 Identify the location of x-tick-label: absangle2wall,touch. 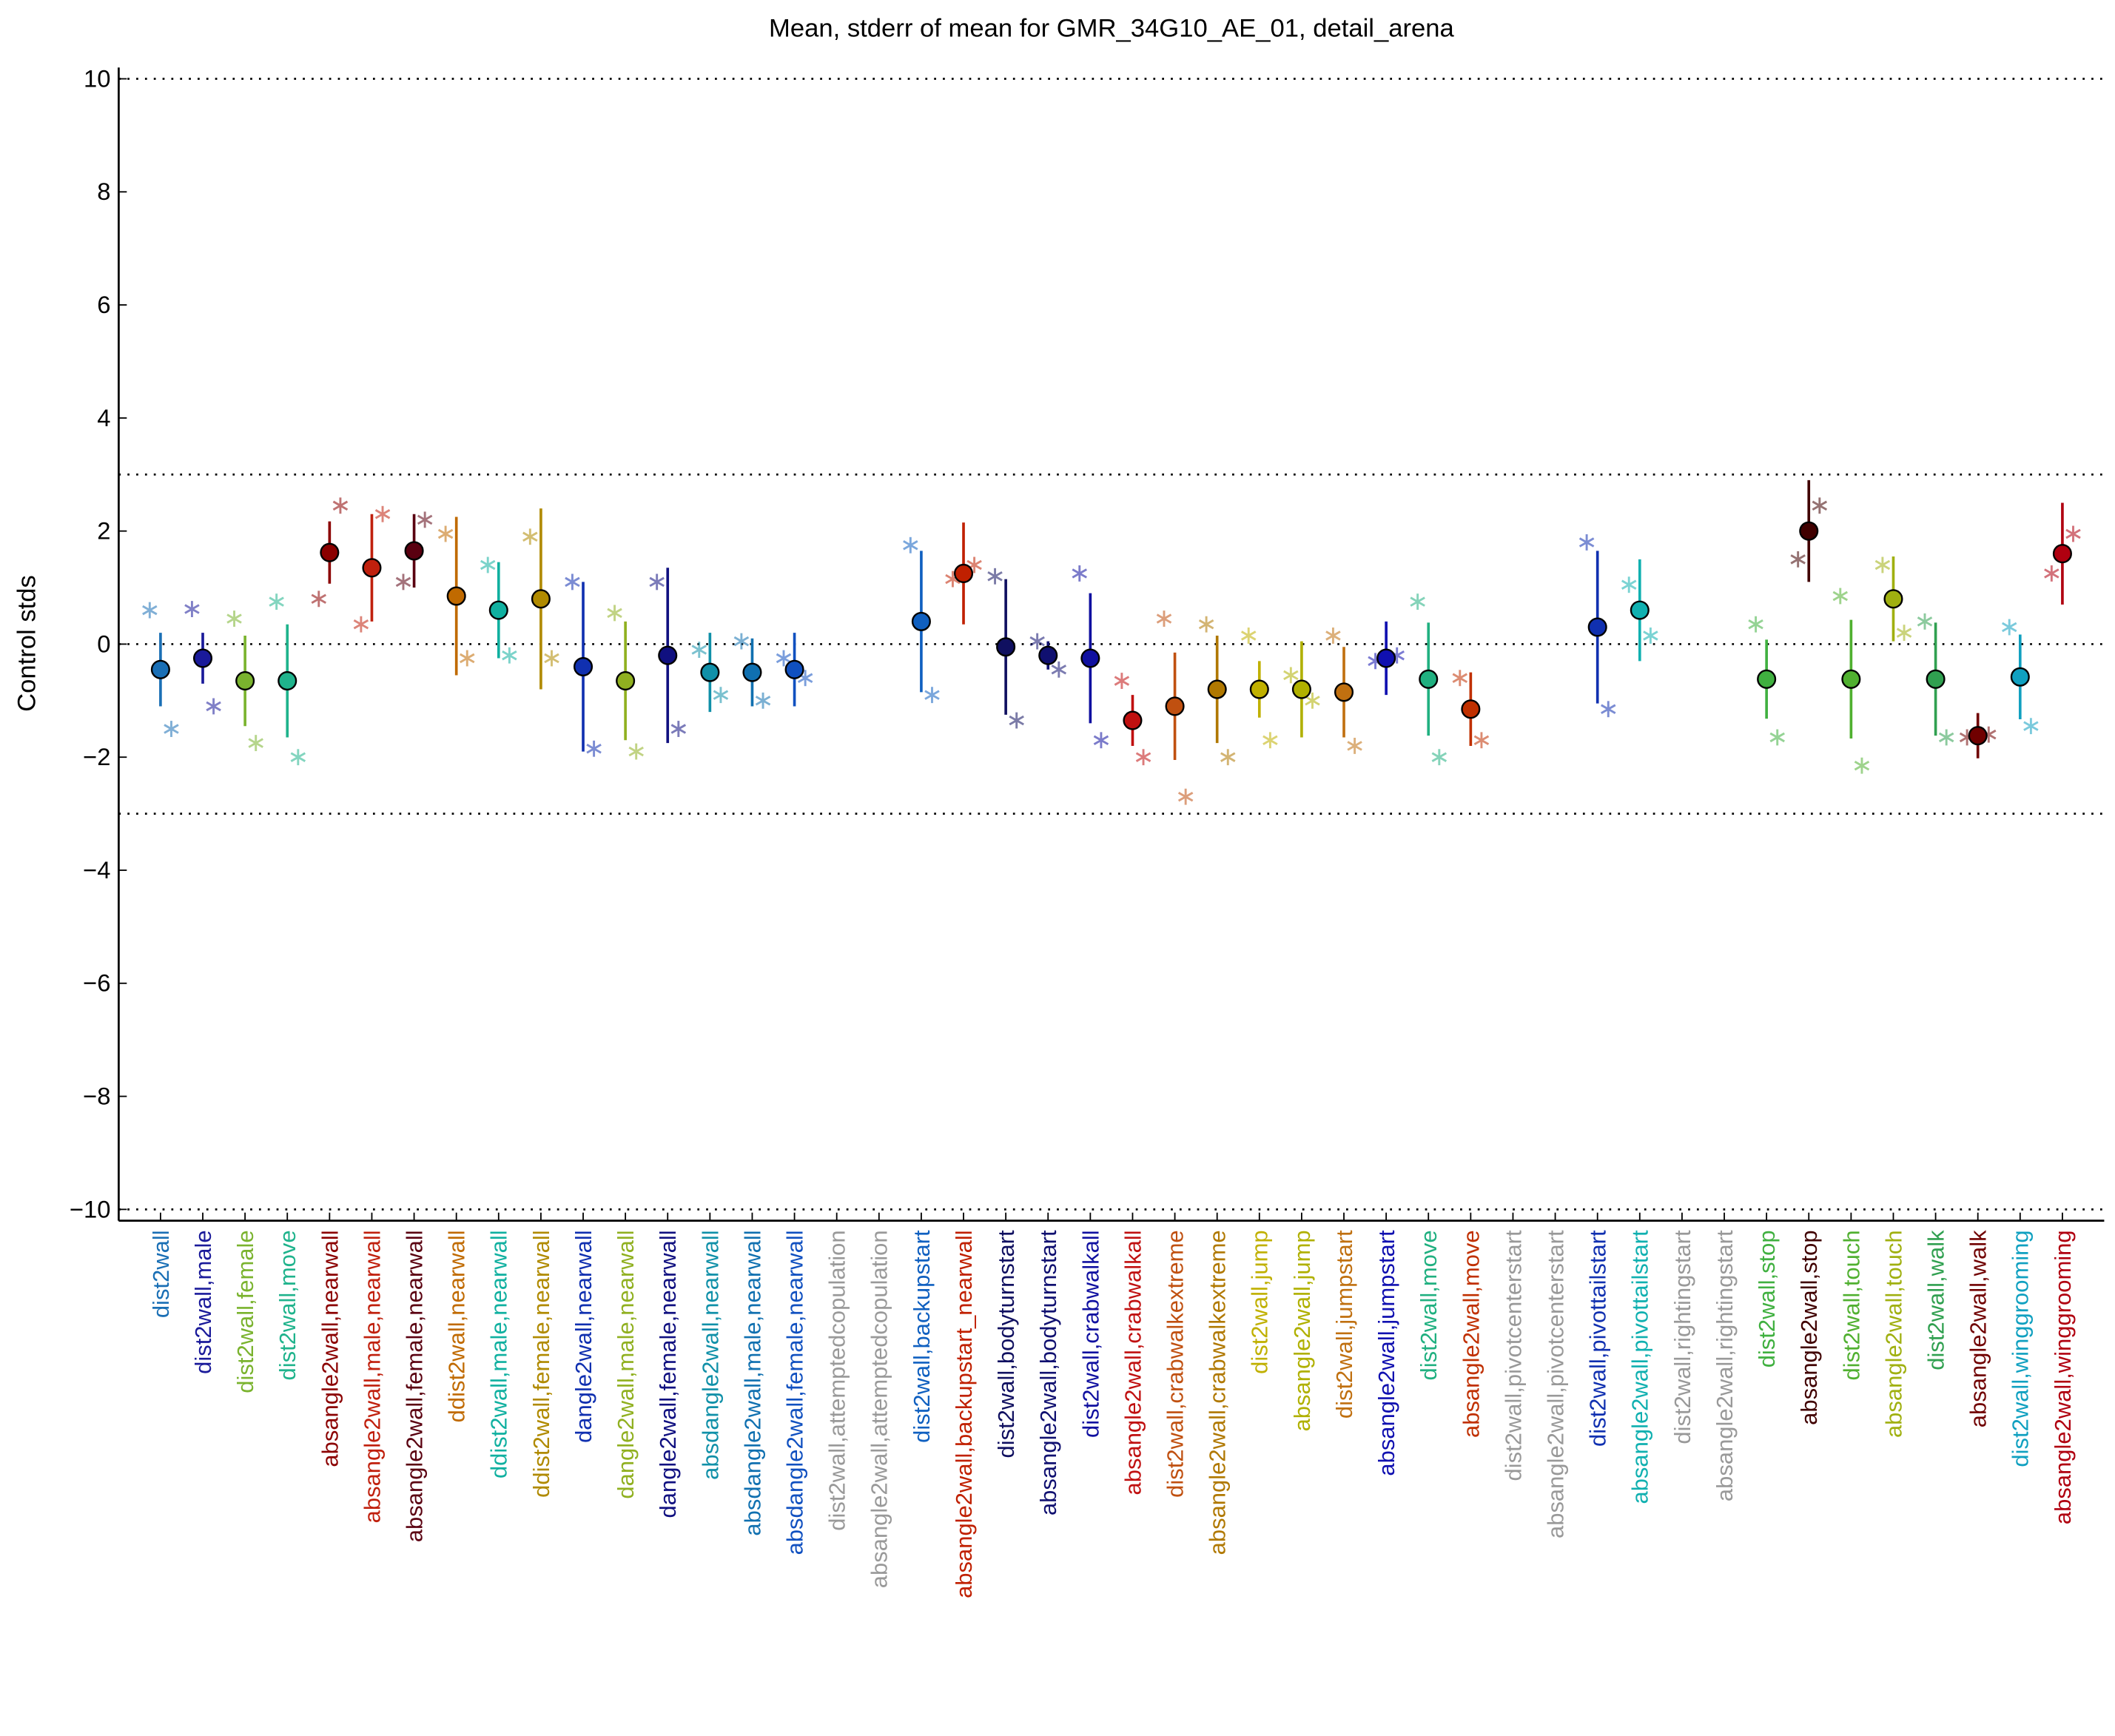
(1893, 1334).